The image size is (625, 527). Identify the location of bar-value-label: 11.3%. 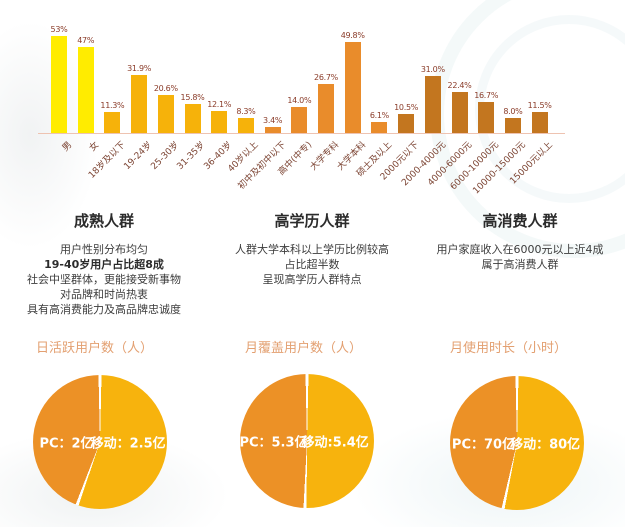
(112, 105).